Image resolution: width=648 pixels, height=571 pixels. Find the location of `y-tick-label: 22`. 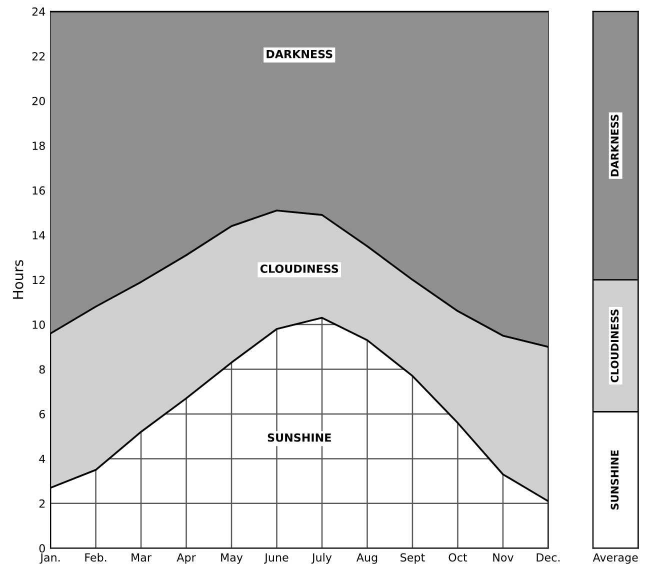

y-tick-label: 22 is located at coordinates (38, 56).